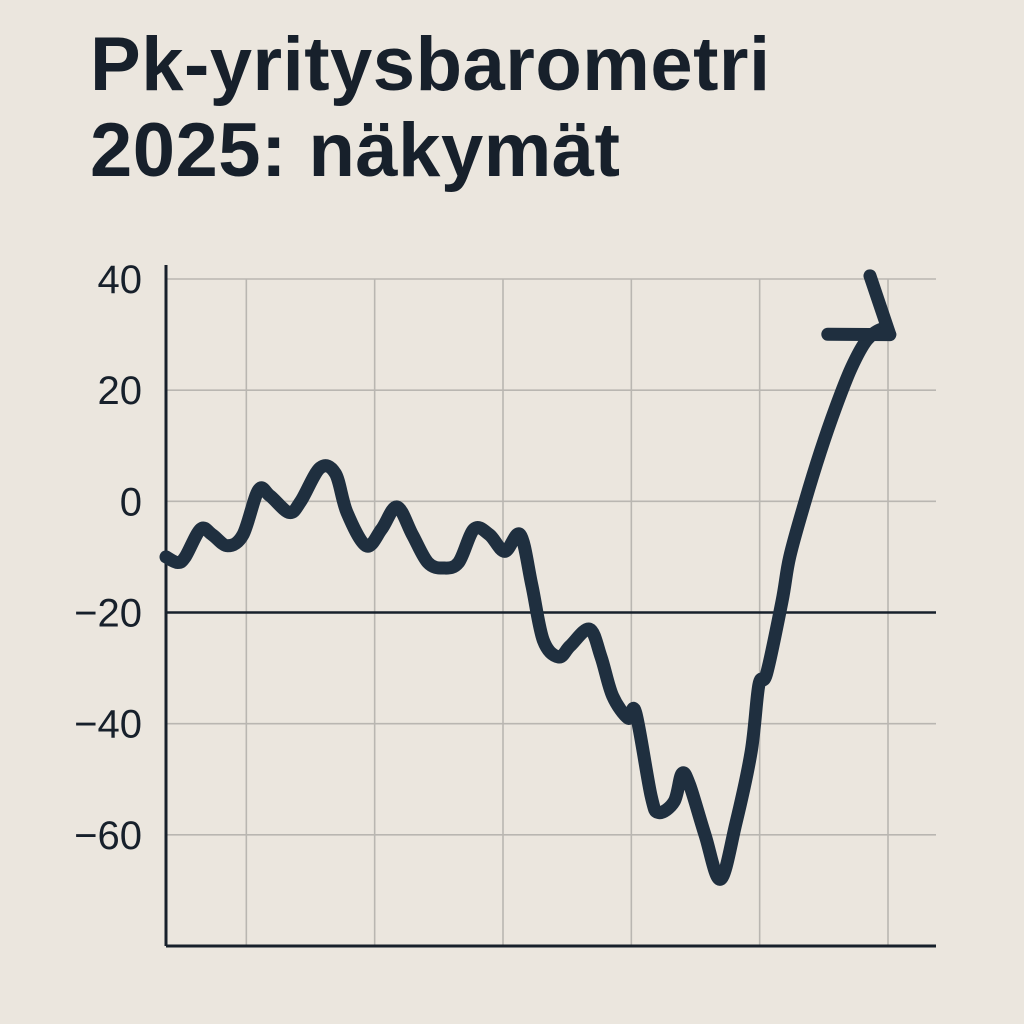 This screenshot has height=1024, width=1024. What do you see at coordinates (108, 836) in the screenshot?
I see `y-tick-label: −60` at bounding box center [108, 836].